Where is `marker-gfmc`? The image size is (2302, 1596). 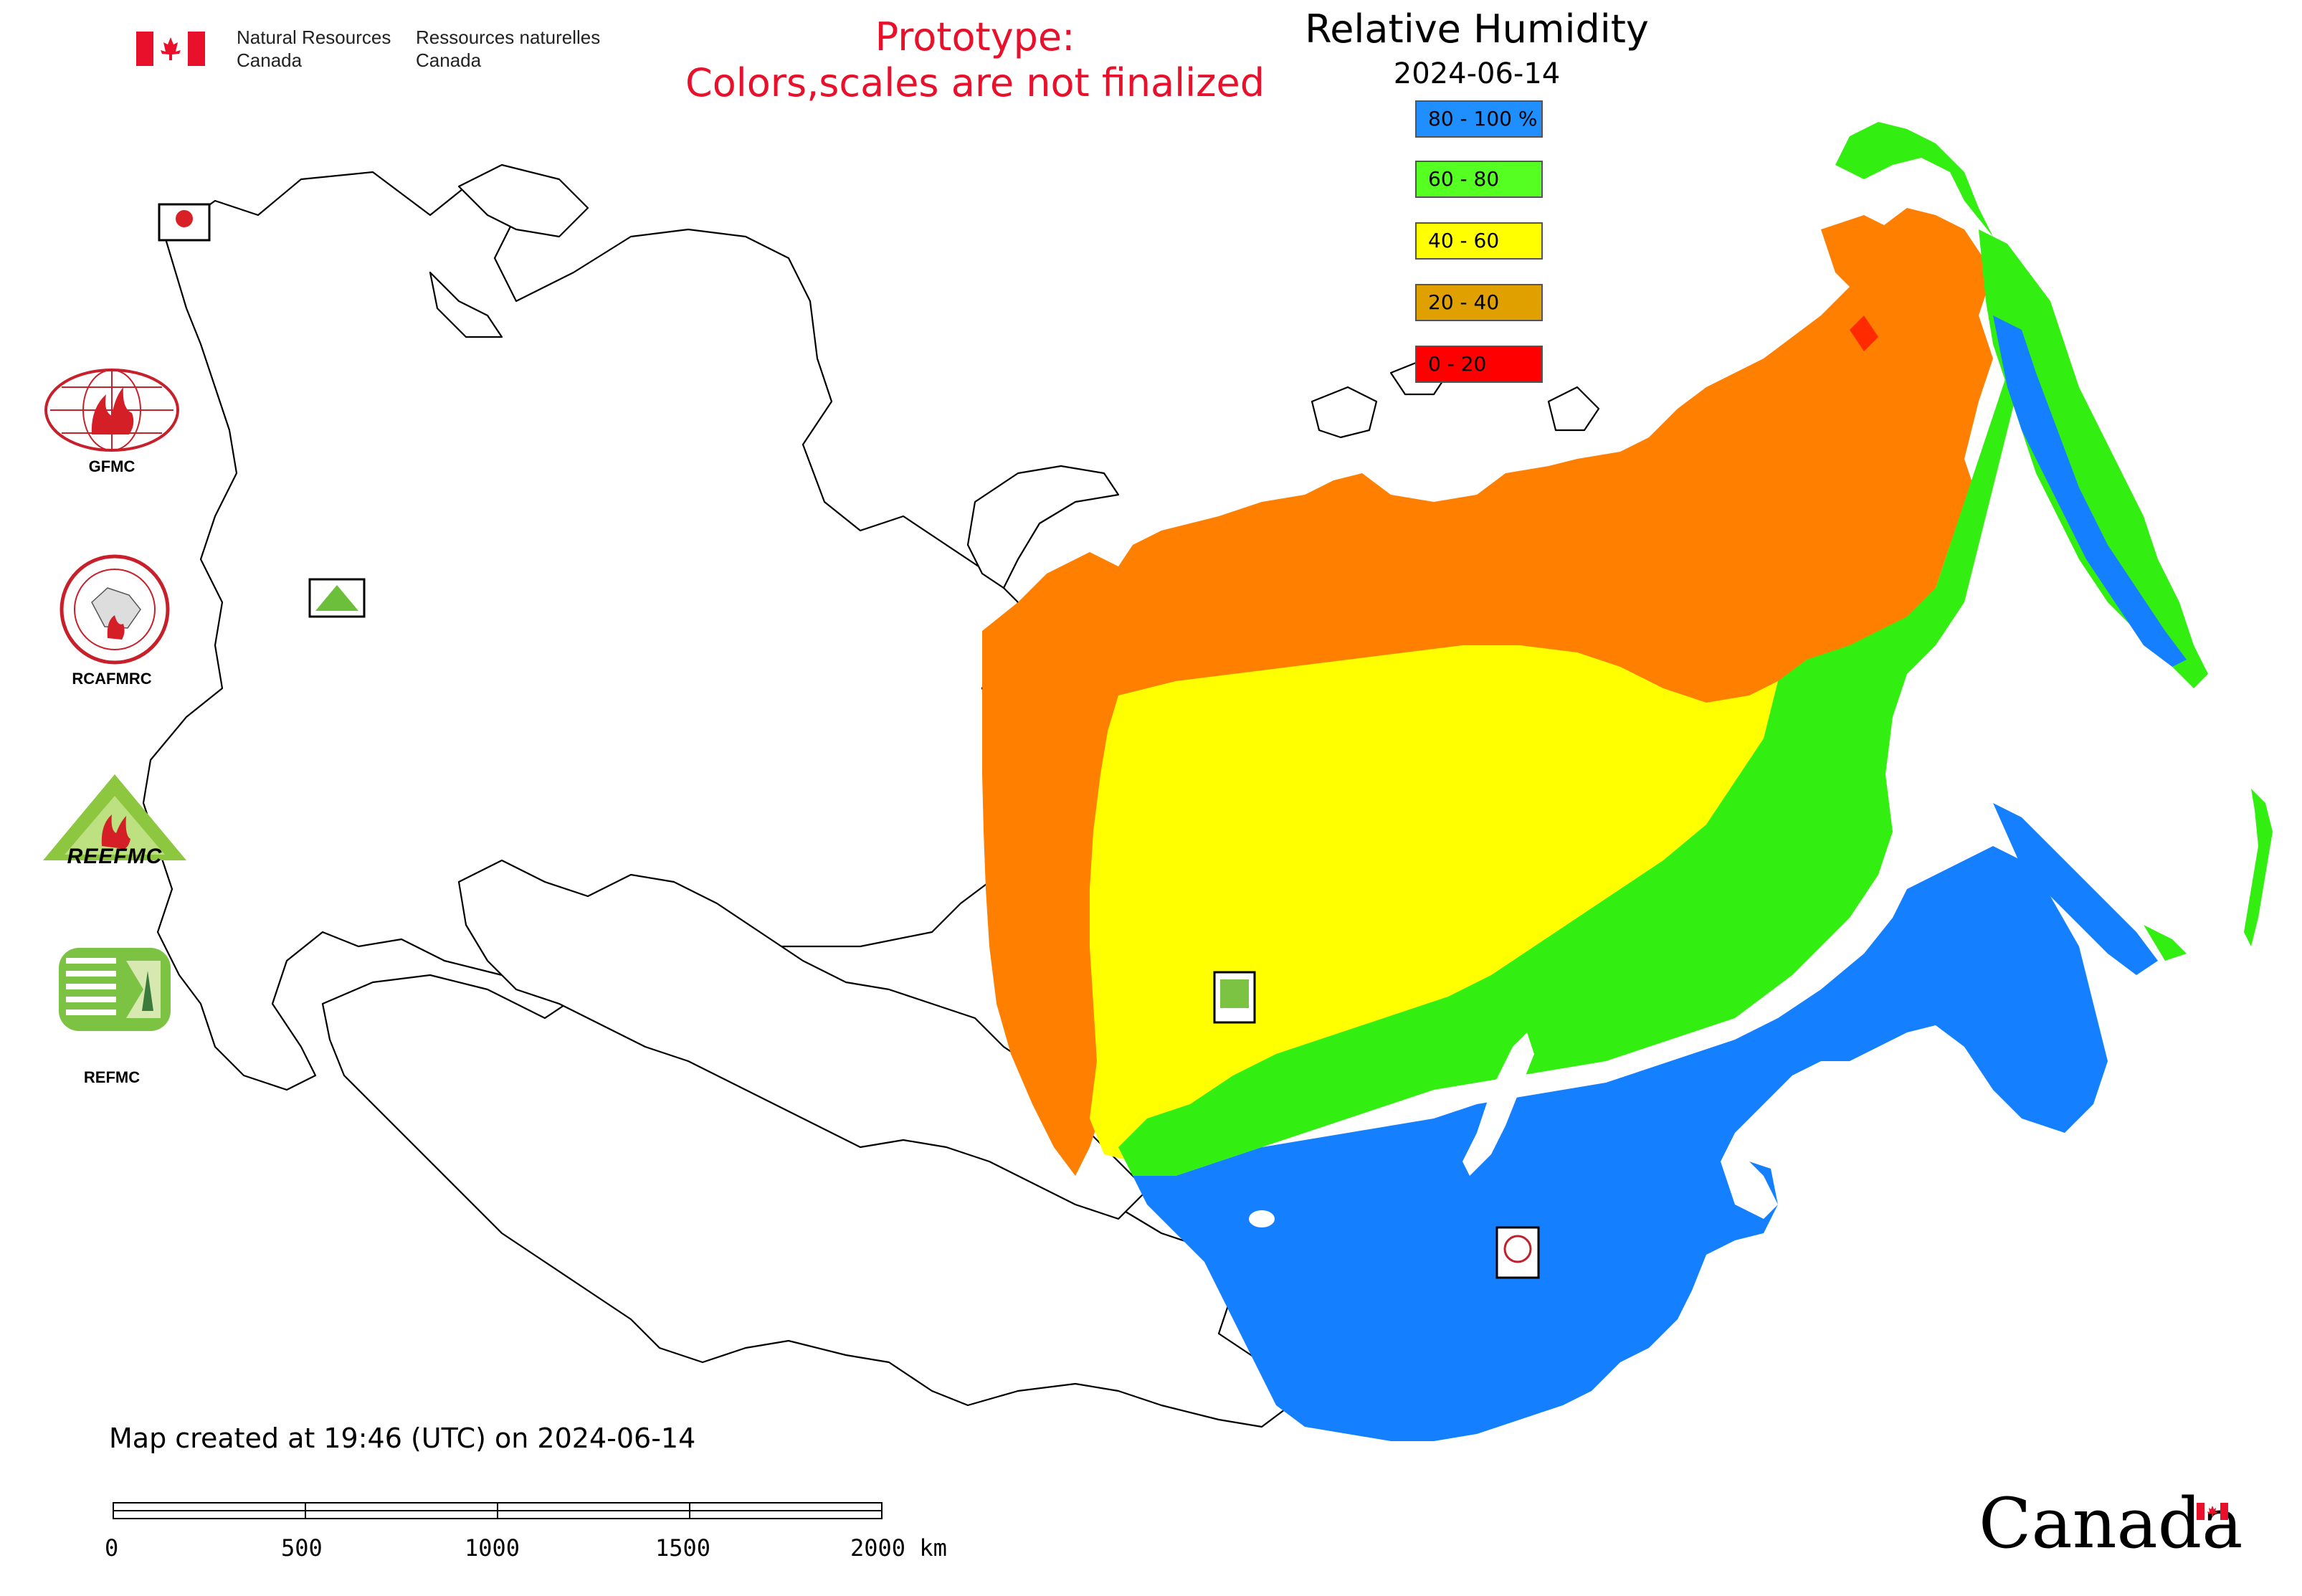
marker-gfmc is located at coordinates (184, 222).